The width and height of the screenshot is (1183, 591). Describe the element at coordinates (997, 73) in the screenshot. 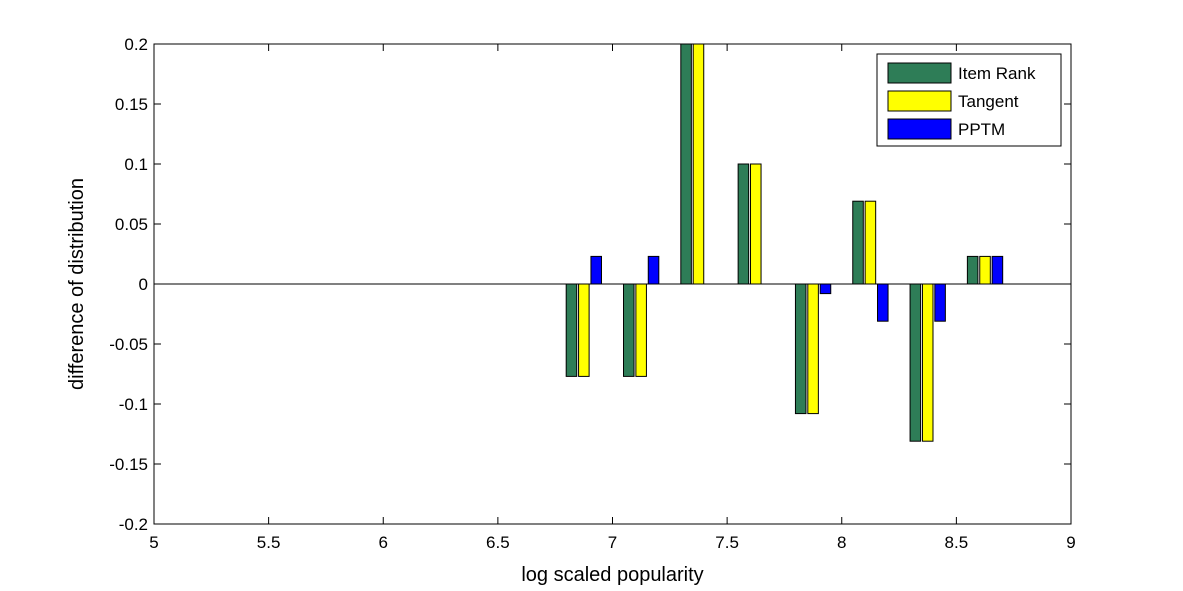

I see `legend-label: Item Rank` at that location.